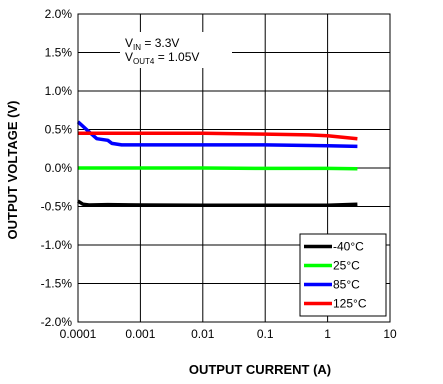 The image size is (443, 384). What do you see at coordinates (59, 53) in the screenshot?
I see `y-tick-label: 1.5%` at bounding box center [59, 53].